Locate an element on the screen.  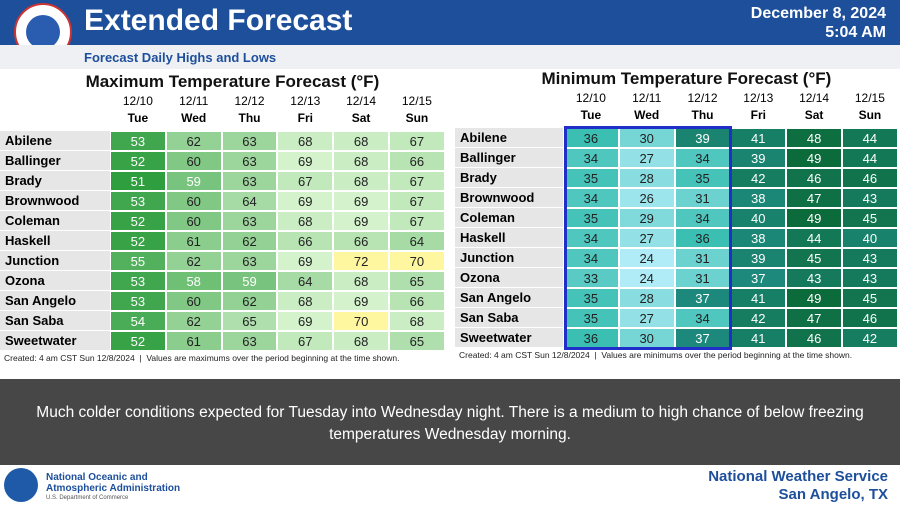
header-bar is located at coordinates (450, 22).